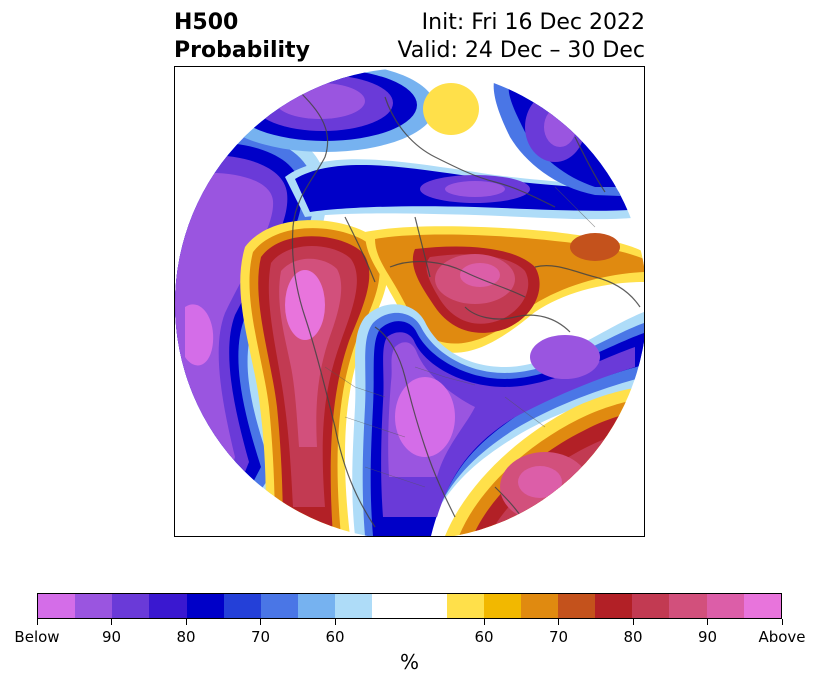  Describe the element at coordinates (409, 662) in the screenshot. I see `colorbar-unit: %` at that location.